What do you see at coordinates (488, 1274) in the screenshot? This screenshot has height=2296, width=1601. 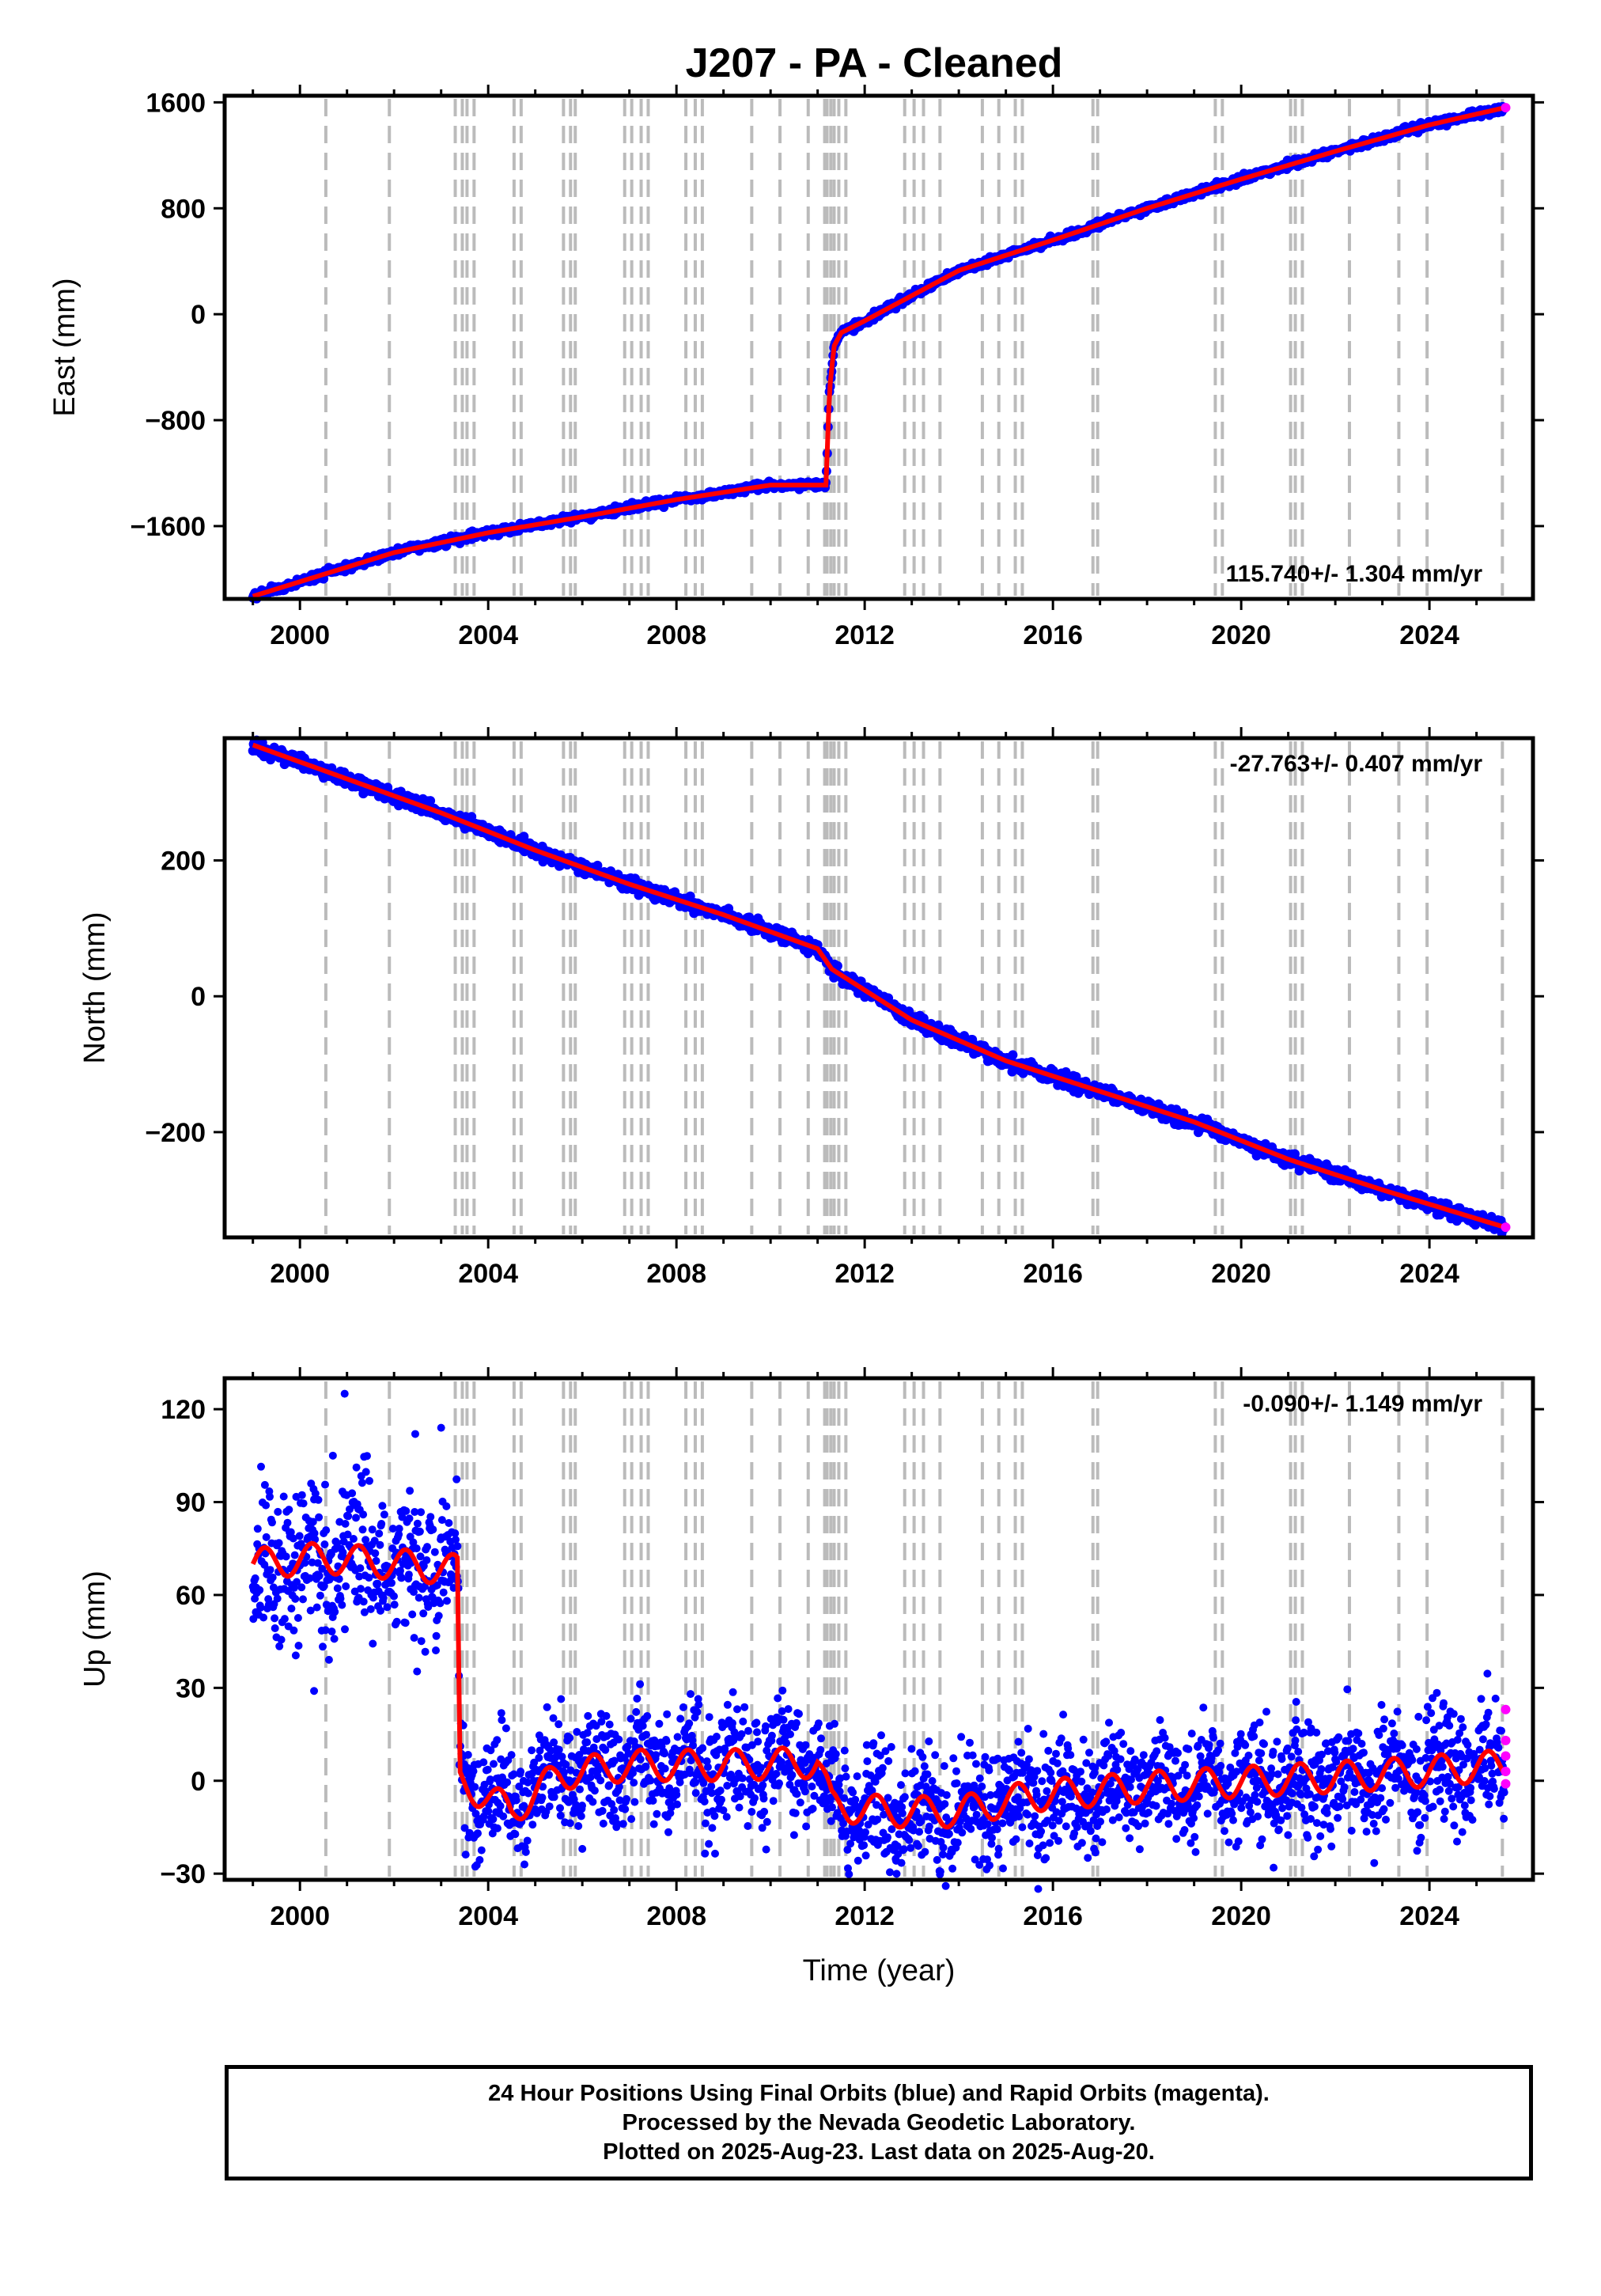 I see `north-x-tick-label: 2004` at bounding box center [488, 1274].